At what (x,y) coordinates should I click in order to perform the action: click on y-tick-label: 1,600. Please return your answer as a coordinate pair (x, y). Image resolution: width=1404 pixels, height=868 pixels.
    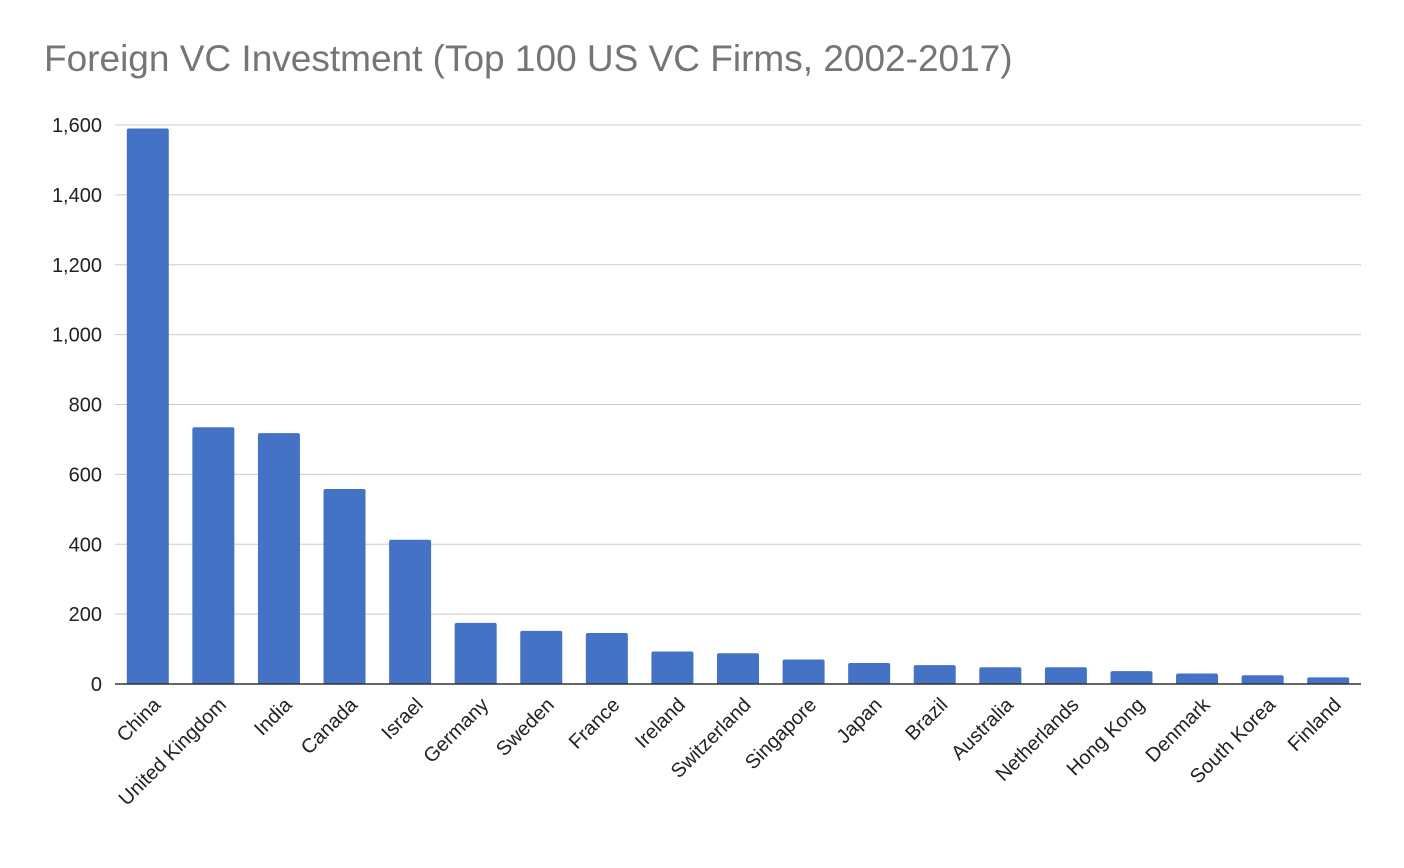
    Looking at the image, I should click on (77, 126).